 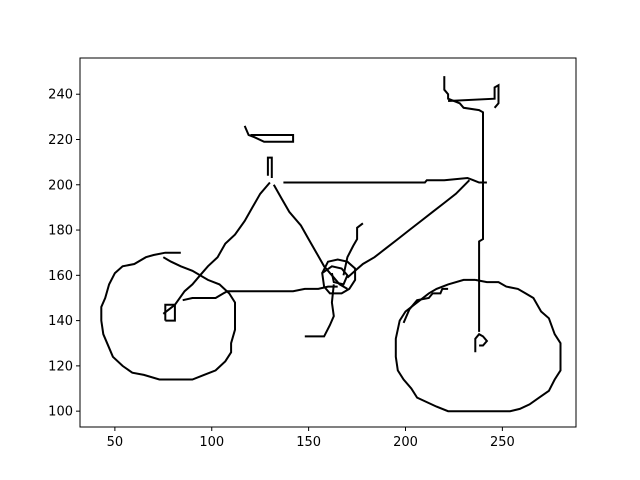 What do you see at coordinates (474, 96) in the screenshot?
I see `line-series-handlebar` at bounding box center [474, 96].